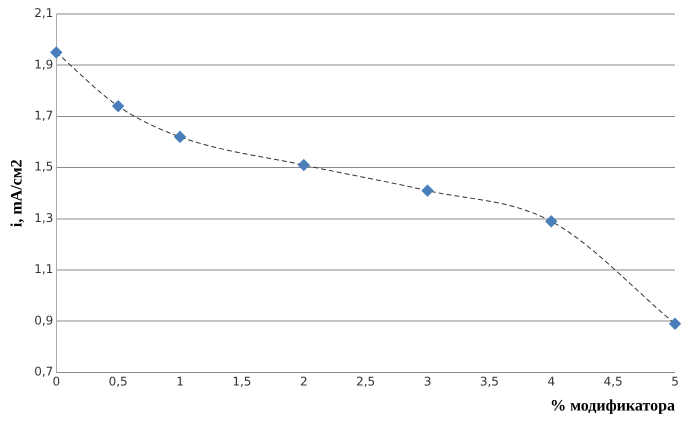 Image resolution: width=697 pixels, height=424 pixels. I want to click on y-tick-label: 0,7, so click(44, 371).